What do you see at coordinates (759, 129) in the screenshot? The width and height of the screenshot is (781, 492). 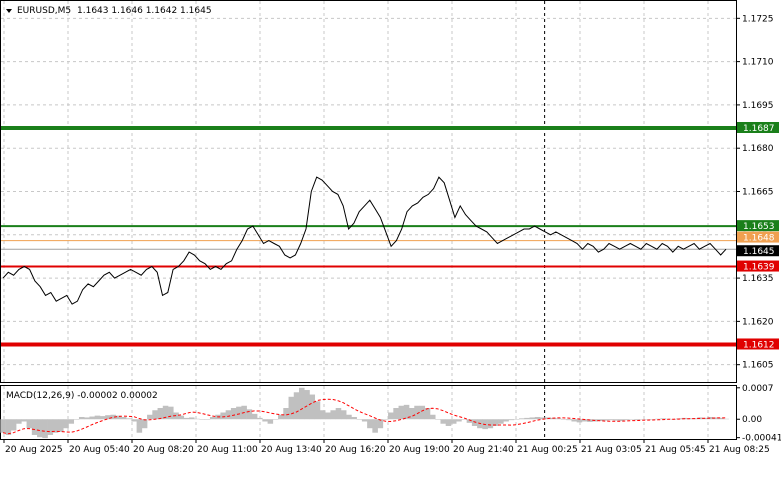 I see `level-label-resistance-strong: 1.1687` at bounding box center [759, 129].